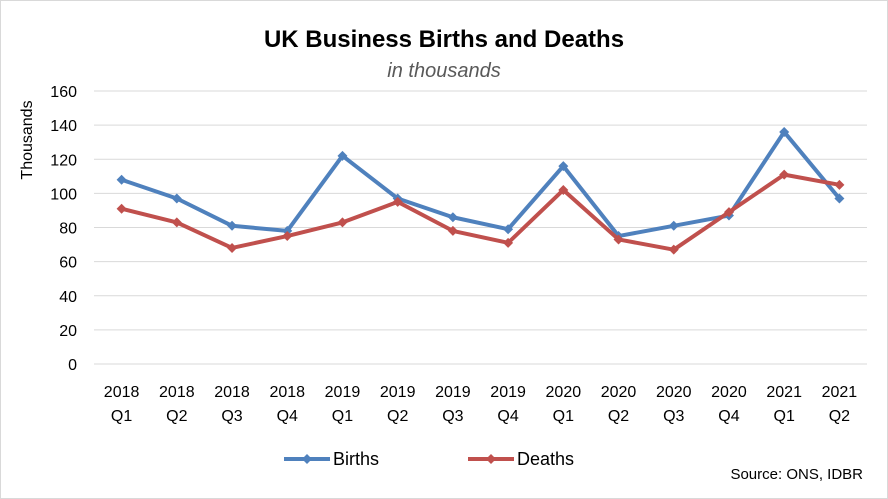 The height and width of the screenshot is (499, 888). Describe the element at coordinates (545, 459) in the screenshot. I see `legend-label-deaths: Deaths` at that location.